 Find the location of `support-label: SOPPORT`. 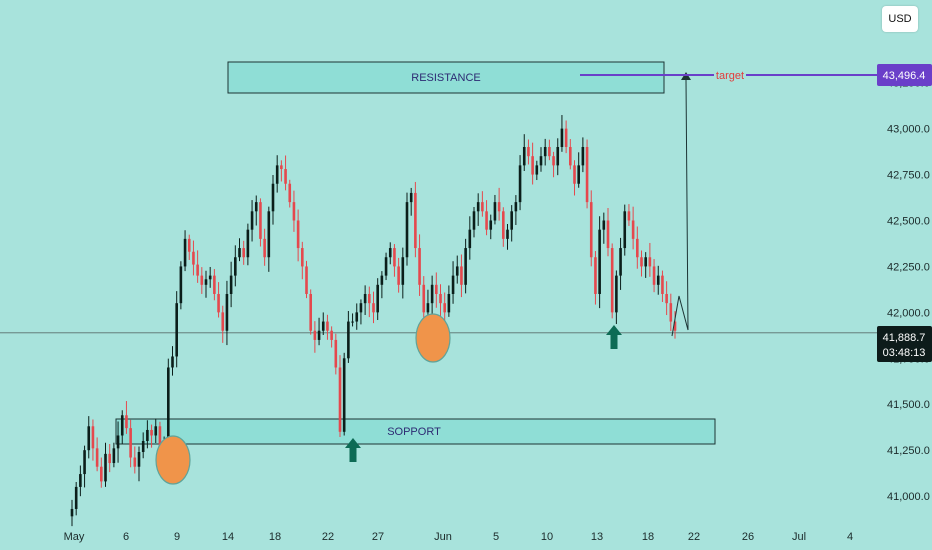

support-label: SOPPORT is located at coordinates (414, 432).